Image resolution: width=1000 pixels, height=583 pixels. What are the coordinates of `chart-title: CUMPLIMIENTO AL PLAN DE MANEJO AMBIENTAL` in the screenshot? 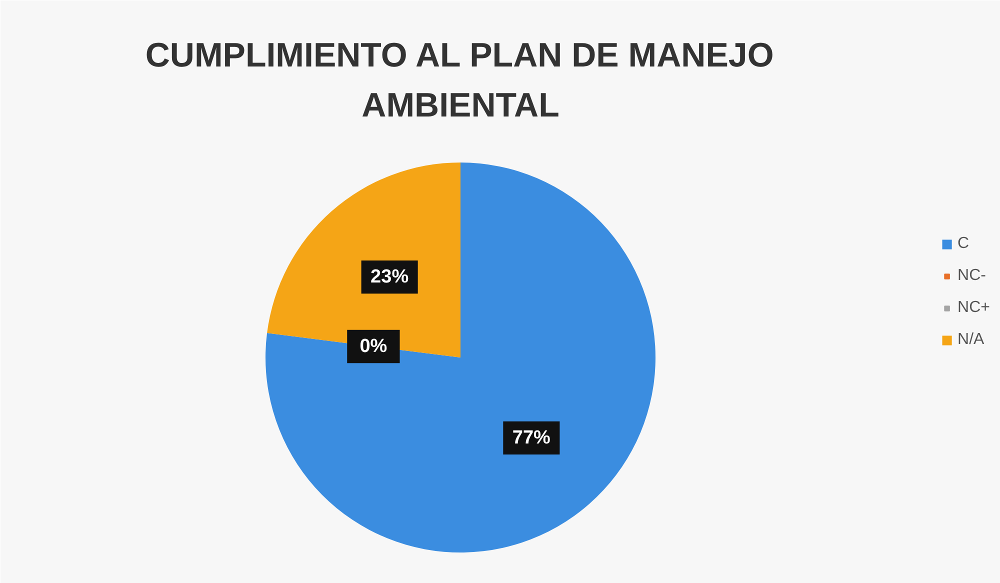 It's located at (459, 80).